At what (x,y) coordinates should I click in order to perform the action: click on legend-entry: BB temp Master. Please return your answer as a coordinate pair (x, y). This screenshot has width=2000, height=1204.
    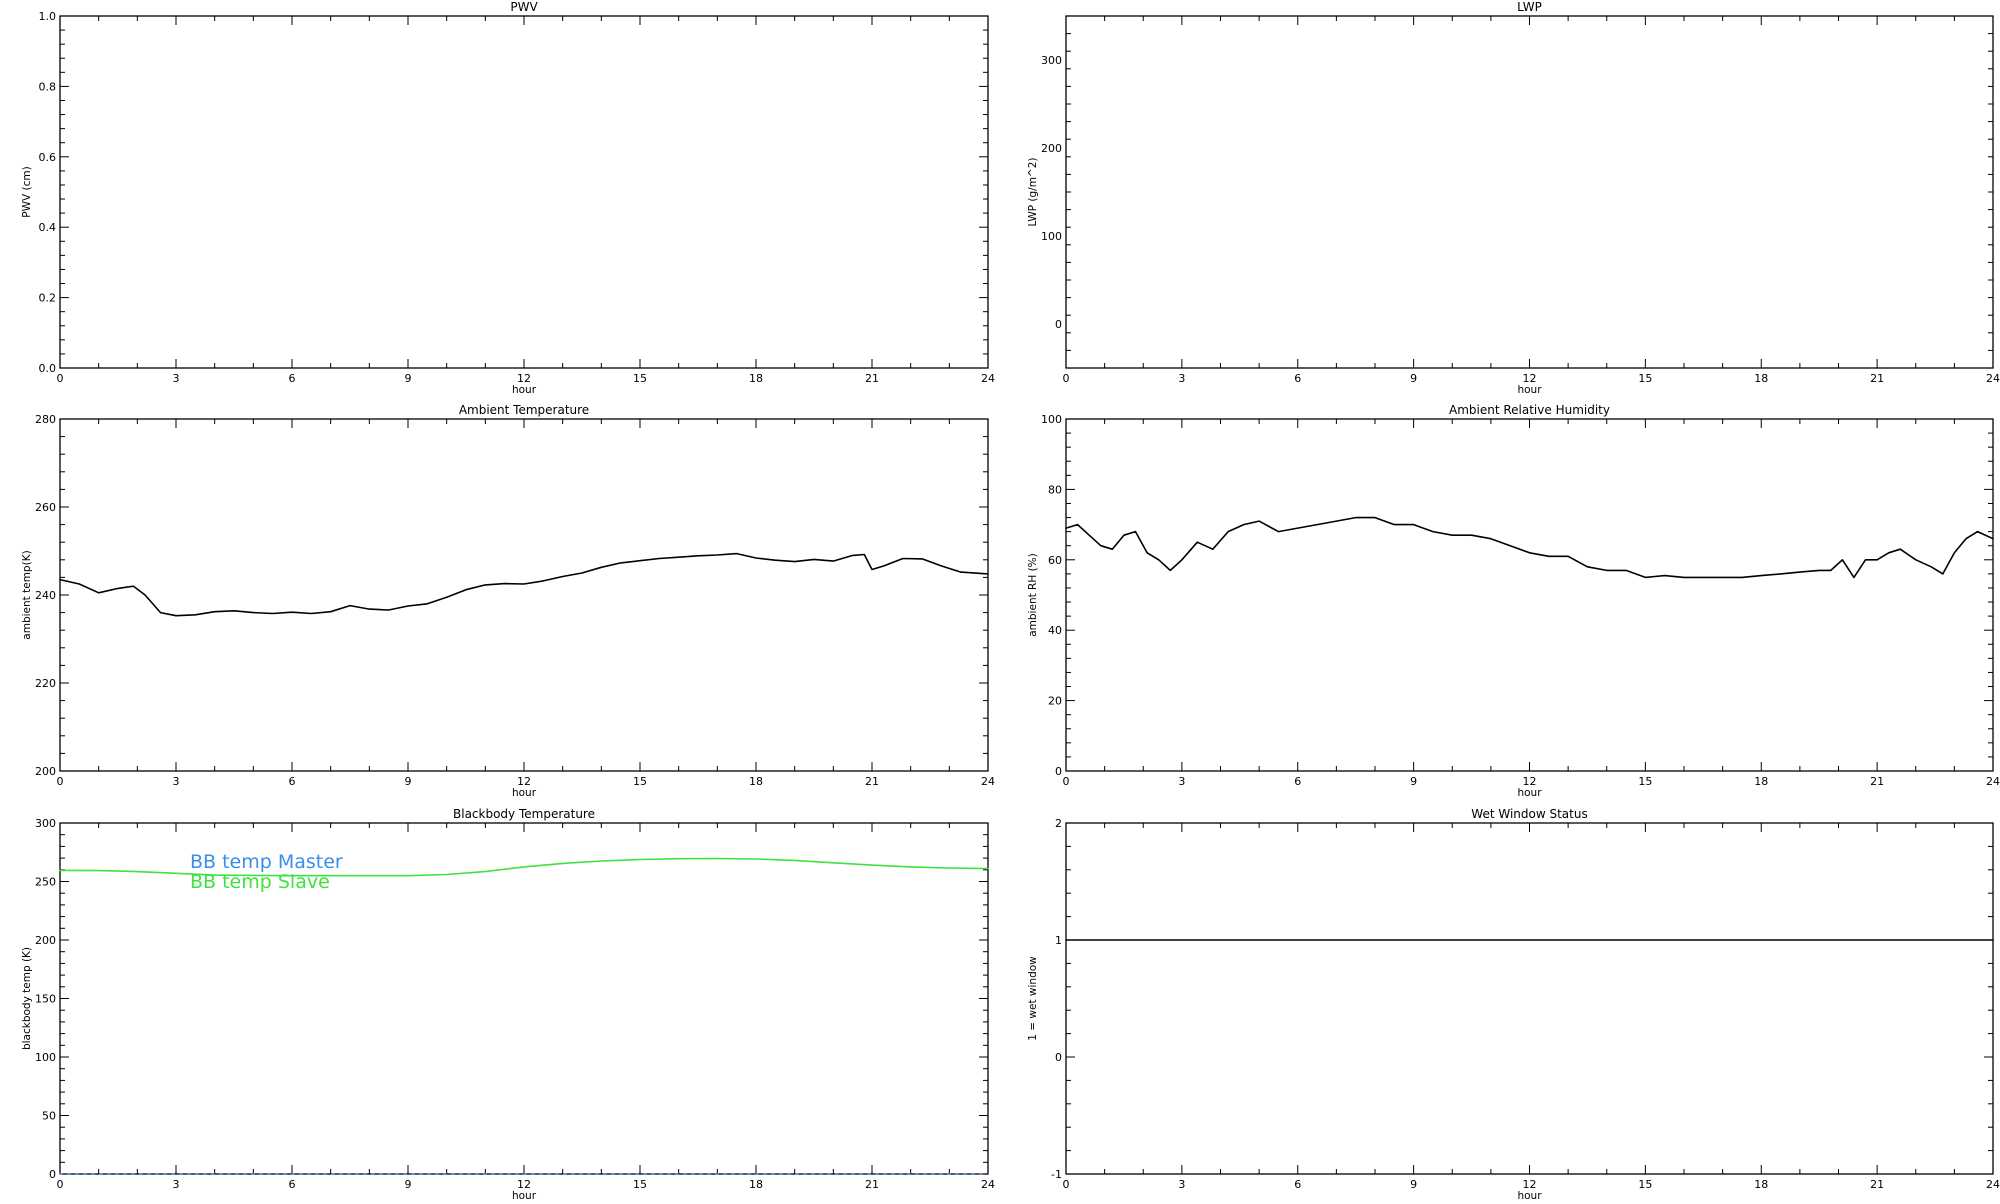
    Looking at the image, I should click on (266, 862).